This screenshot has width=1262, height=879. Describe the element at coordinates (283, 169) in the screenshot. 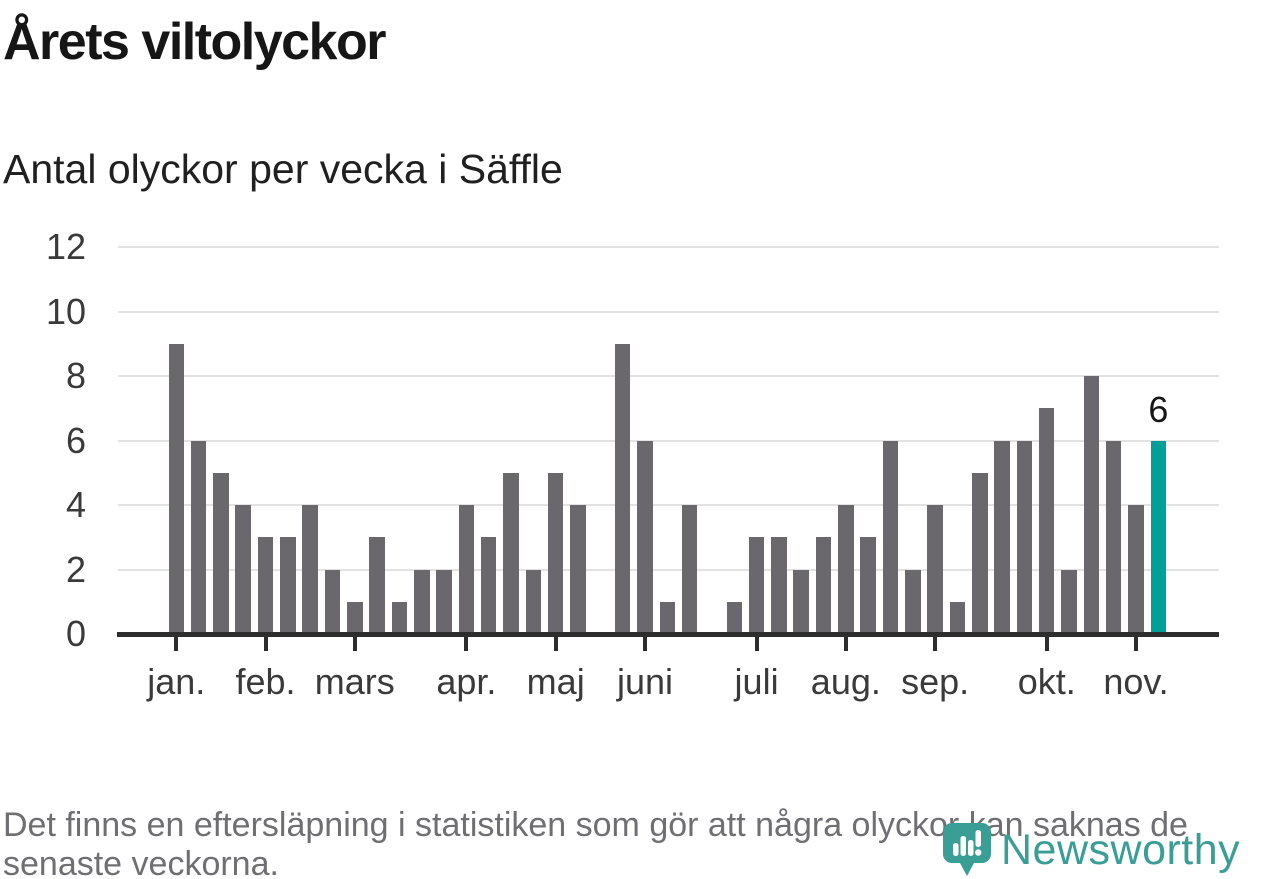

I see `chart-subtitle: Antal olyckor per vecka i Säffle` at that location.